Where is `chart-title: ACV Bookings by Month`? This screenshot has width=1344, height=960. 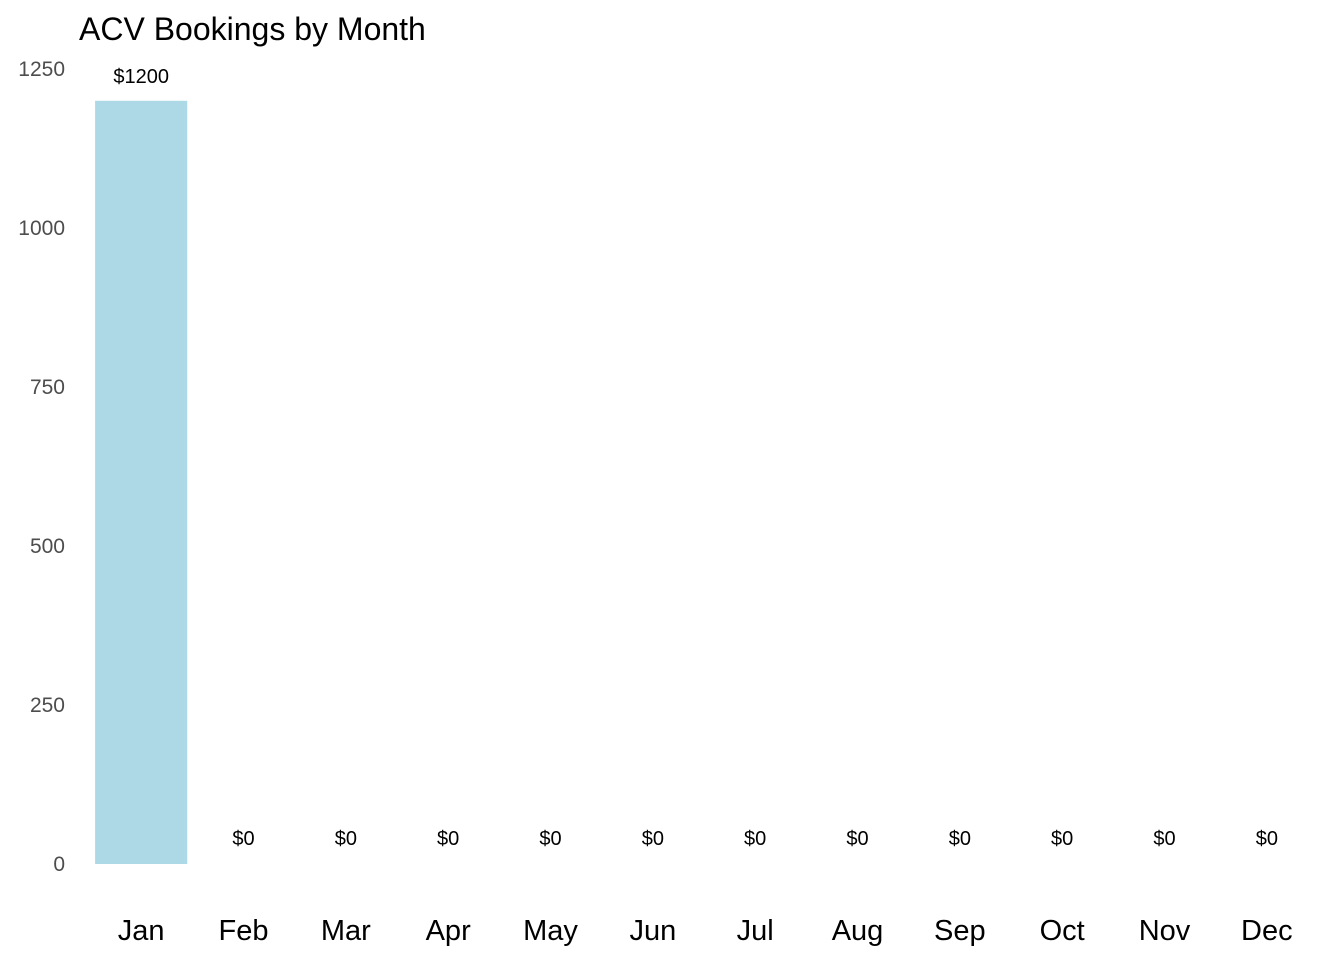
chart-title: ACV Bookings by Month is located at coordinates (252, 29).